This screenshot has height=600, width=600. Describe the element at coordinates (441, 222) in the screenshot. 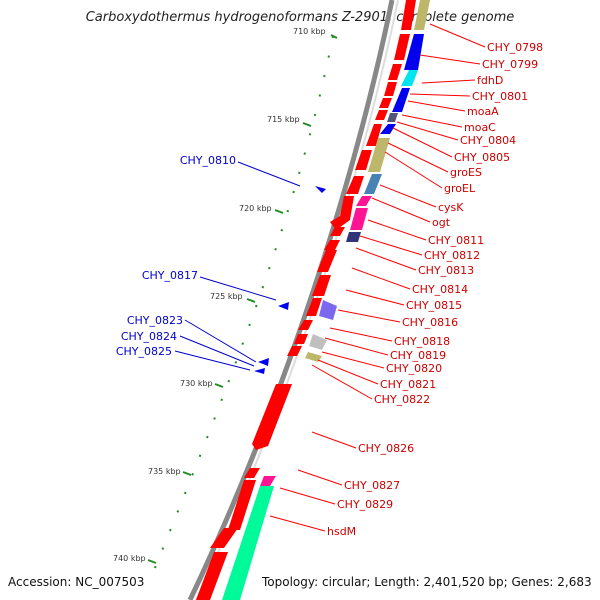

I see `gene-label: ogt` at that location.